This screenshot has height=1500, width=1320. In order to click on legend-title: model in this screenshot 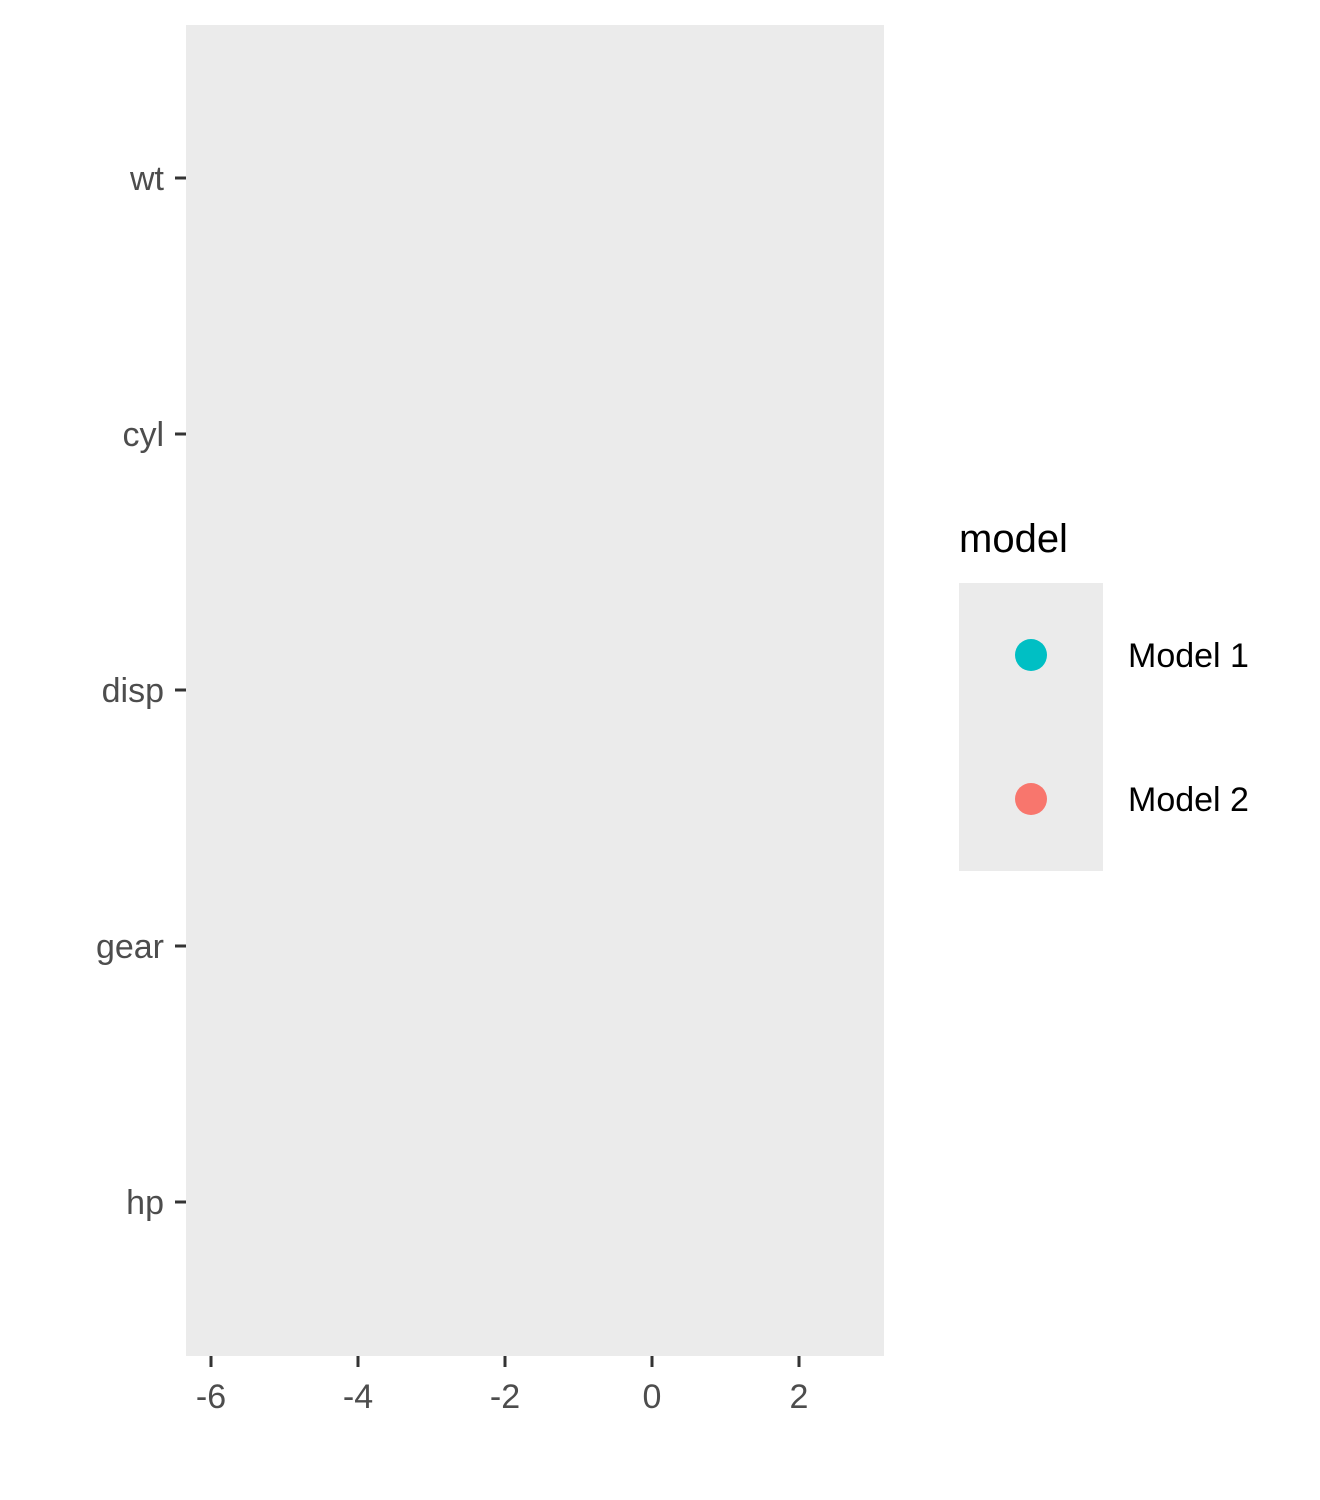, I will do `click(1013, 539)`.